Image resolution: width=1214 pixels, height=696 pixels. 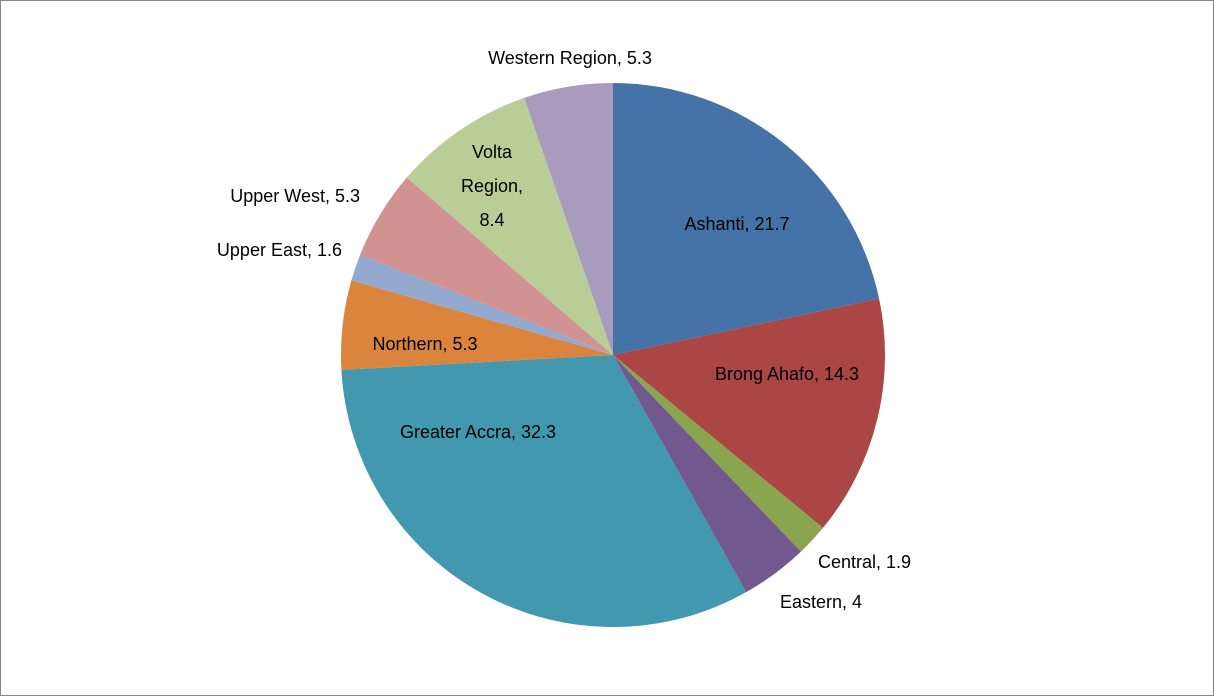 I want to click on data-label: Western Region, 5.3, so click(x=570, y=58).